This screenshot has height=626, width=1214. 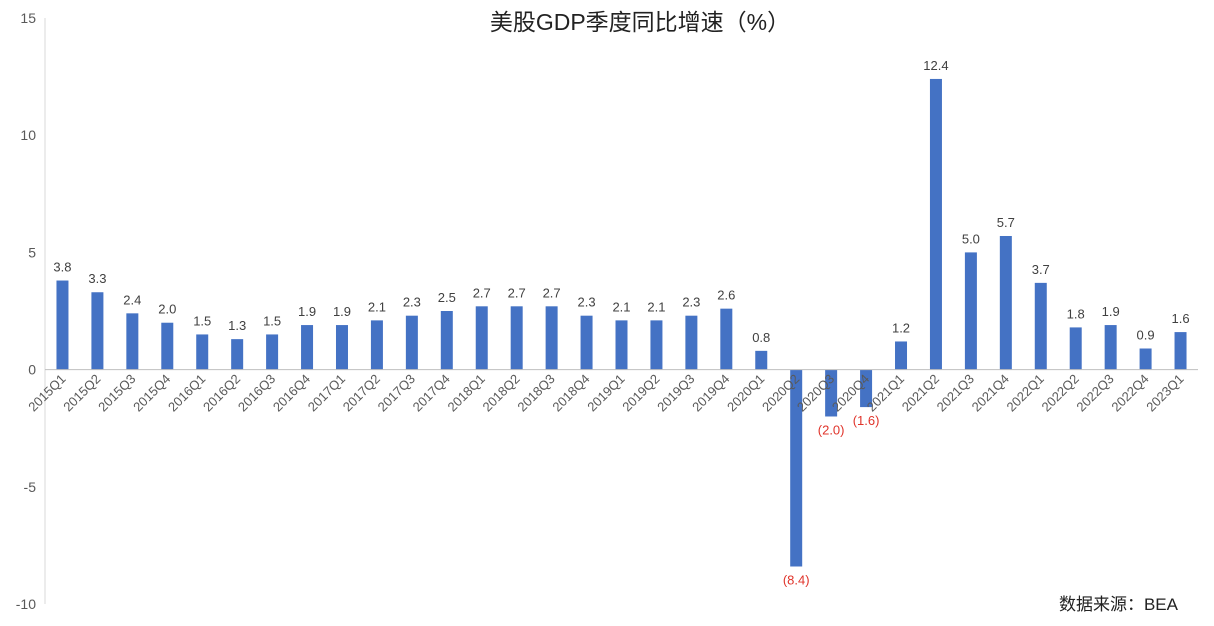 I want to click on data-label: 2.4, so click(x=132, y=299).